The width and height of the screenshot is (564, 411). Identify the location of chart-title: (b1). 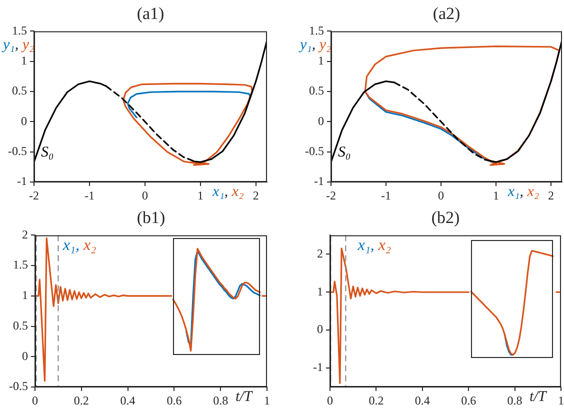
(151, 217).